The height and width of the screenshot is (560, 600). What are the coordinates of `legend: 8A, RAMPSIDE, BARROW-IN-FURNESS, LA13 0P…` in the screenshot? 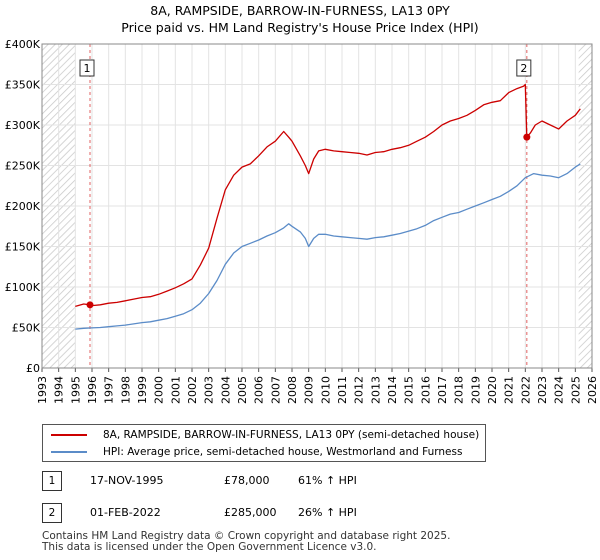 It's located at (264, 443).